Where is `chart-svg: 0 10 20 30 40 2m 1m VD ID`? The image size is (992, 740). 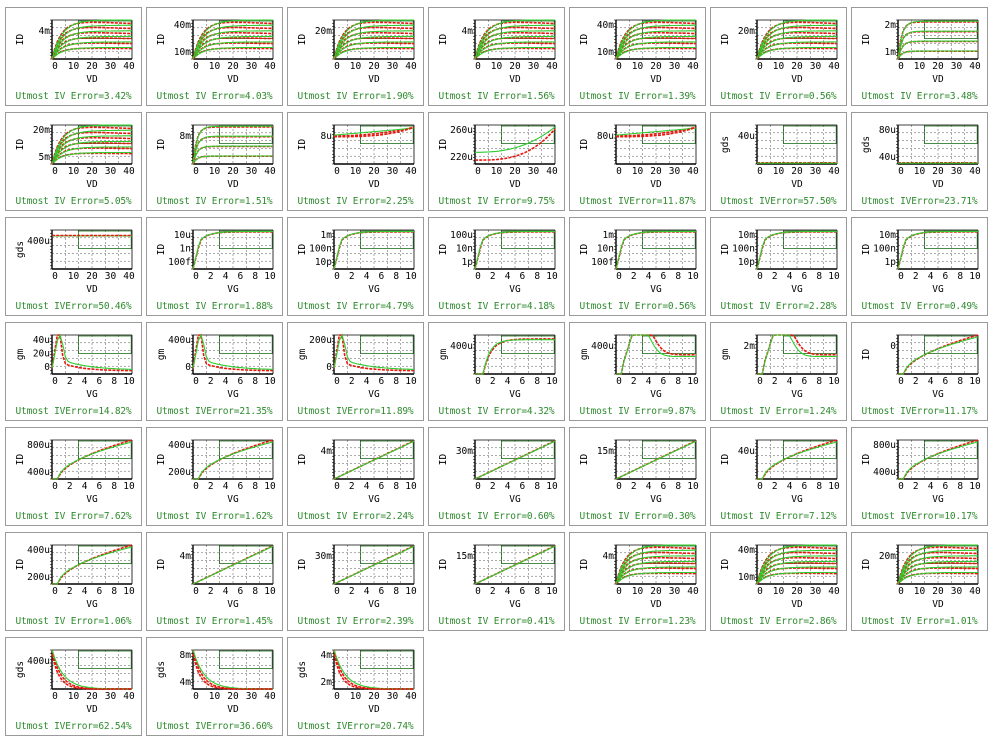 chart-svg: 0 10 20 30 40 2m 1m VD ID is located at coordinates (921, 52).